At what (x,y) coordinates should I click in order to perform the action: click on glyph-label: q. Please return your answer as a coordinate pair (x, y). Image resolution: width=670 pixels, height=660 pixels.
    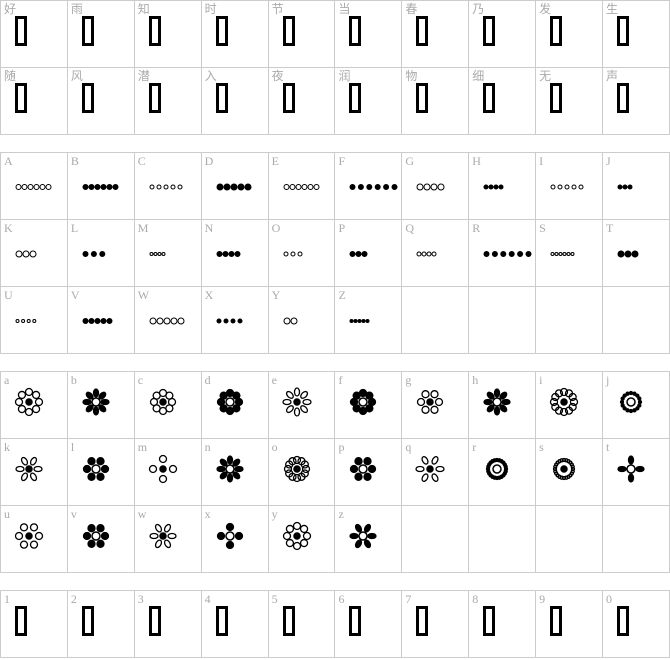
    Looking at the image, I should click on (408, 447).